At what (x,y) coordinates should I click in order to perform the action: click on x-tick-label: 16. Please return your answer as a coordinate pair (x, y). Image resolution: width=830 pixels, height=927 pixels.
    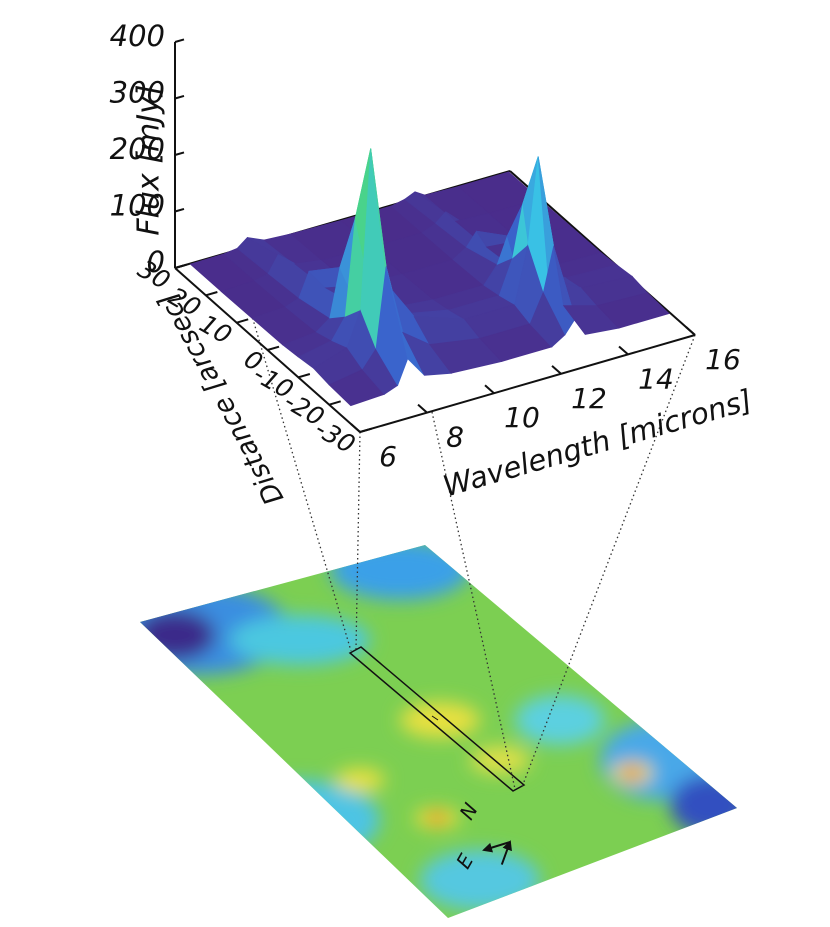
    Looking at the image, I should click on (723, 359).